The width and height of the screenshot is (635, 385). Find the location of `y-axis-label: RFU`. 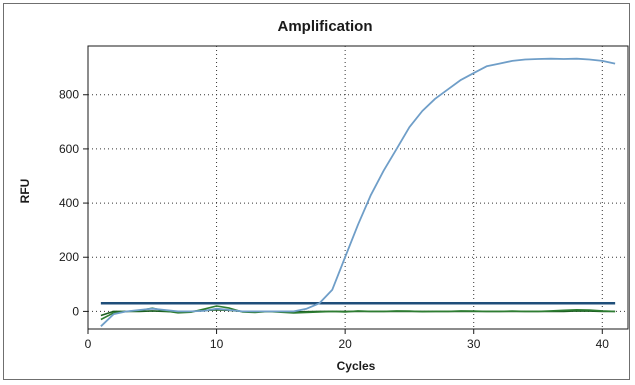

y-axis-label: RFU is located at coordinates (25, 191).